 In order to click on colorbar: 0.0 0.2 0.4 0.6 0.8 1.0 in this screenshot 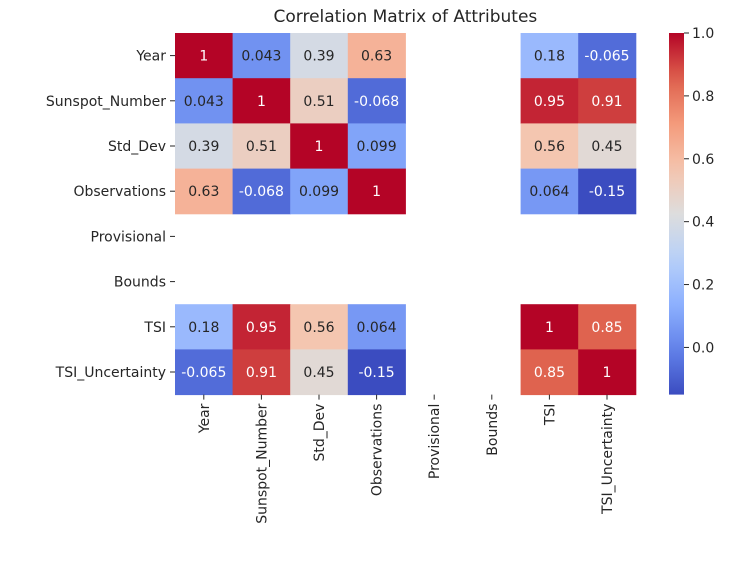, I will do `click(691, 210)`.